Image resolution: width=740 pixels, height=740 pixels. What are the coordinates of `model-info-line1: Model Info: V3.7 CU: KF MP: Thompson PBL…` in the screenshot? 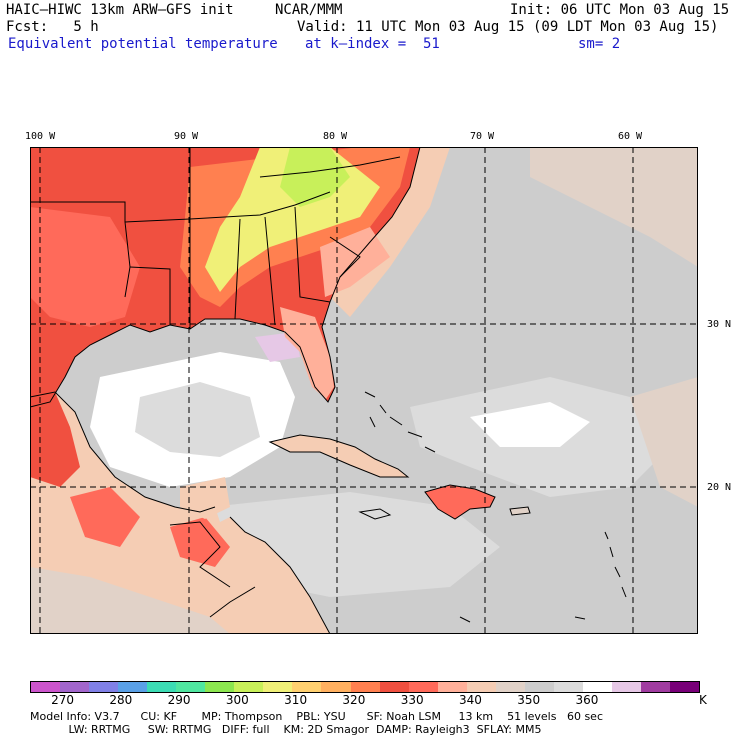 It's located at (316, 716).